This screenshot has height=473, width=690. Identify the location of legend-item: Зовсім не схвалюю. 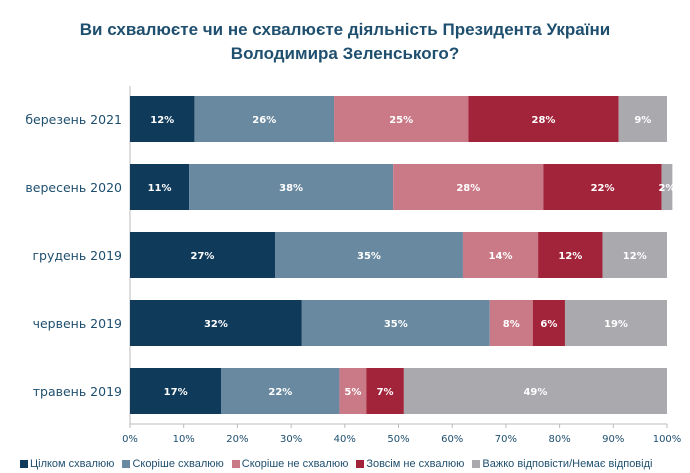
(410, 464).